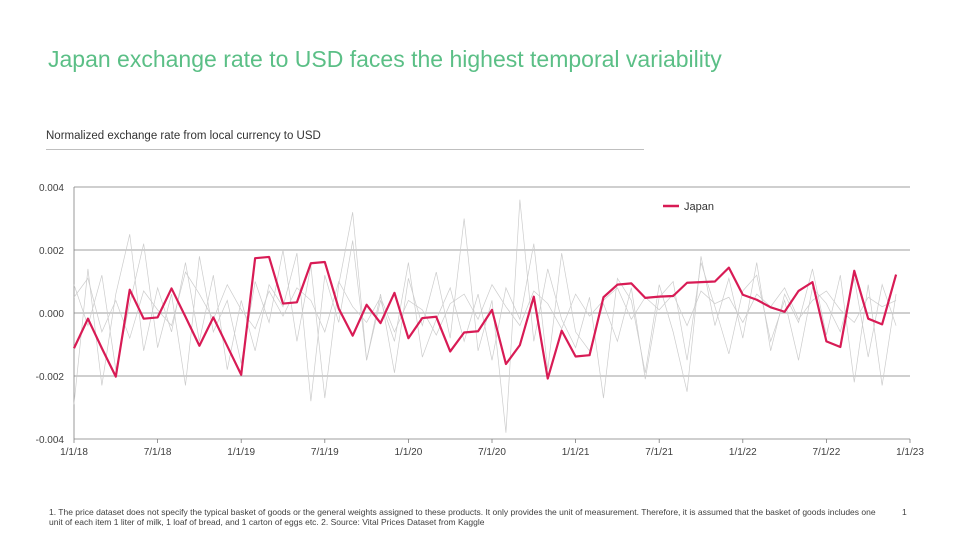 The height and width of the screenshot is (540, 960). I want to click on x-tick-label: 7/1/18, so click(158, 452).